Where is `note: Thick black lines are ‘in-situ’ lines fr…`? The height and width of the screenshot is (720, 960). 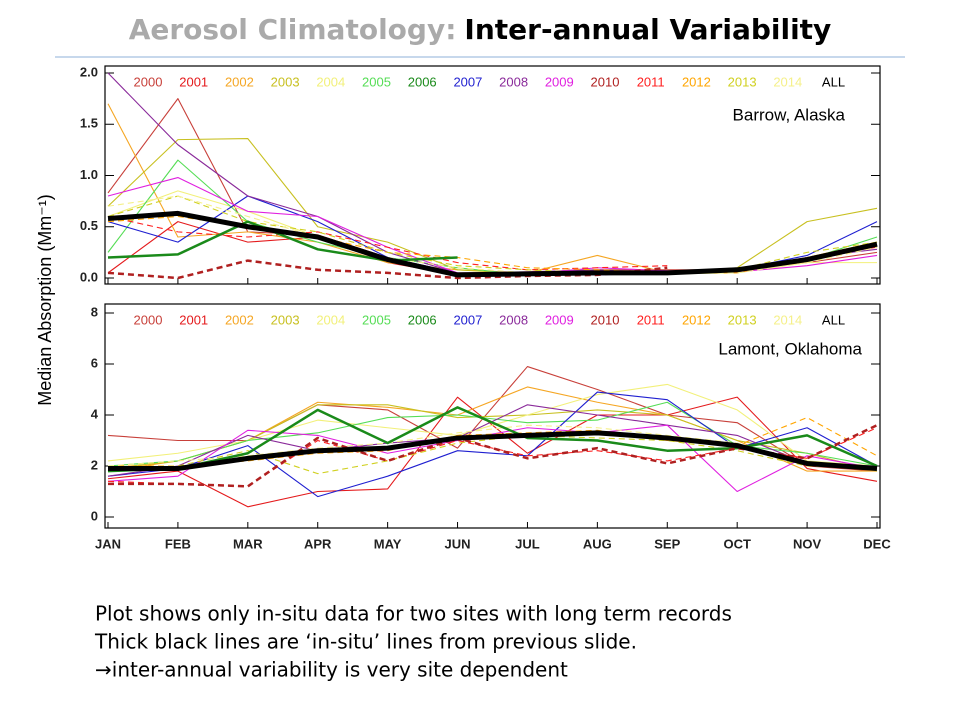
note: Thick black lines are ‘in-situ’ lines fr… is located at coordinates (365, 642).